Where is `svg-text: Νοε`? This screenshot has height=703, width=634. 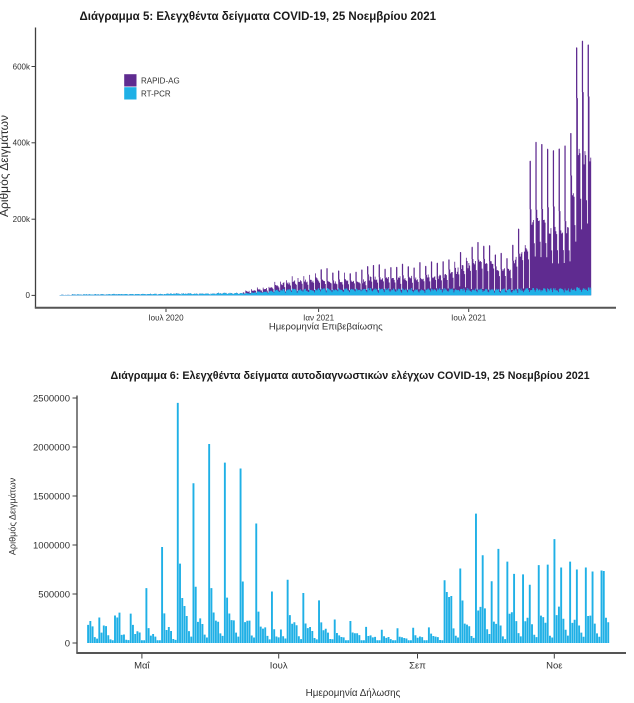
svg-text: Νοε is located at coordinates (554, 666).